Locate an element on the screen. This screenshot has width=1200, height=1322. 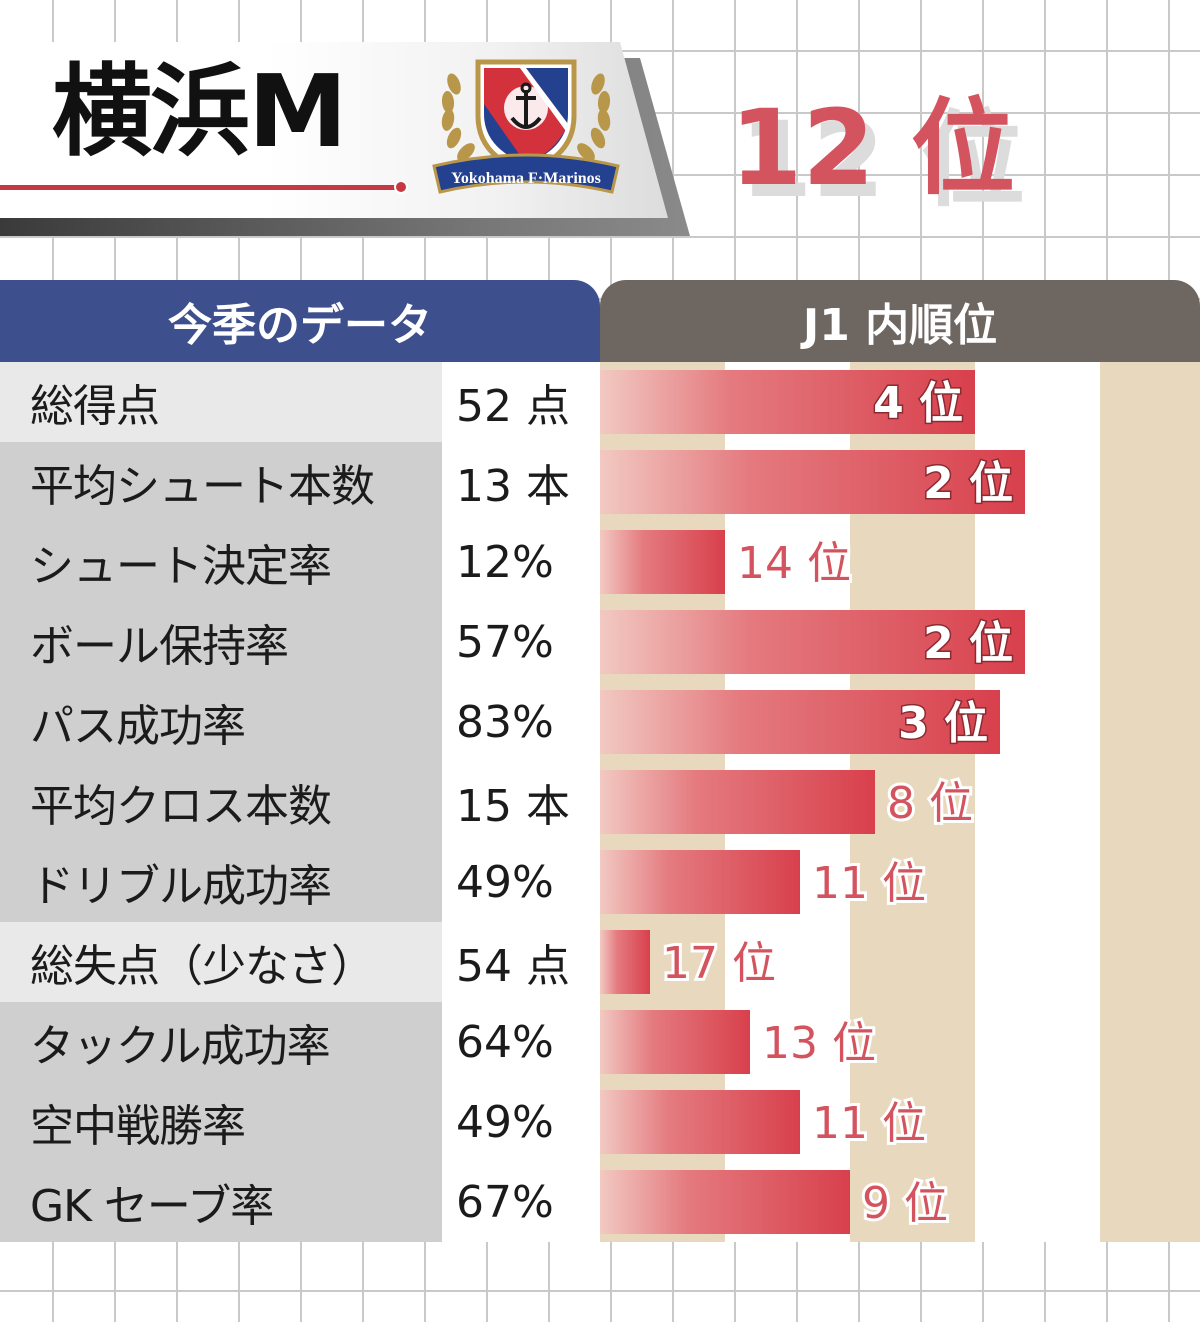
table-row: GK セーブ率 67% is located at coordinates (300, 1202).